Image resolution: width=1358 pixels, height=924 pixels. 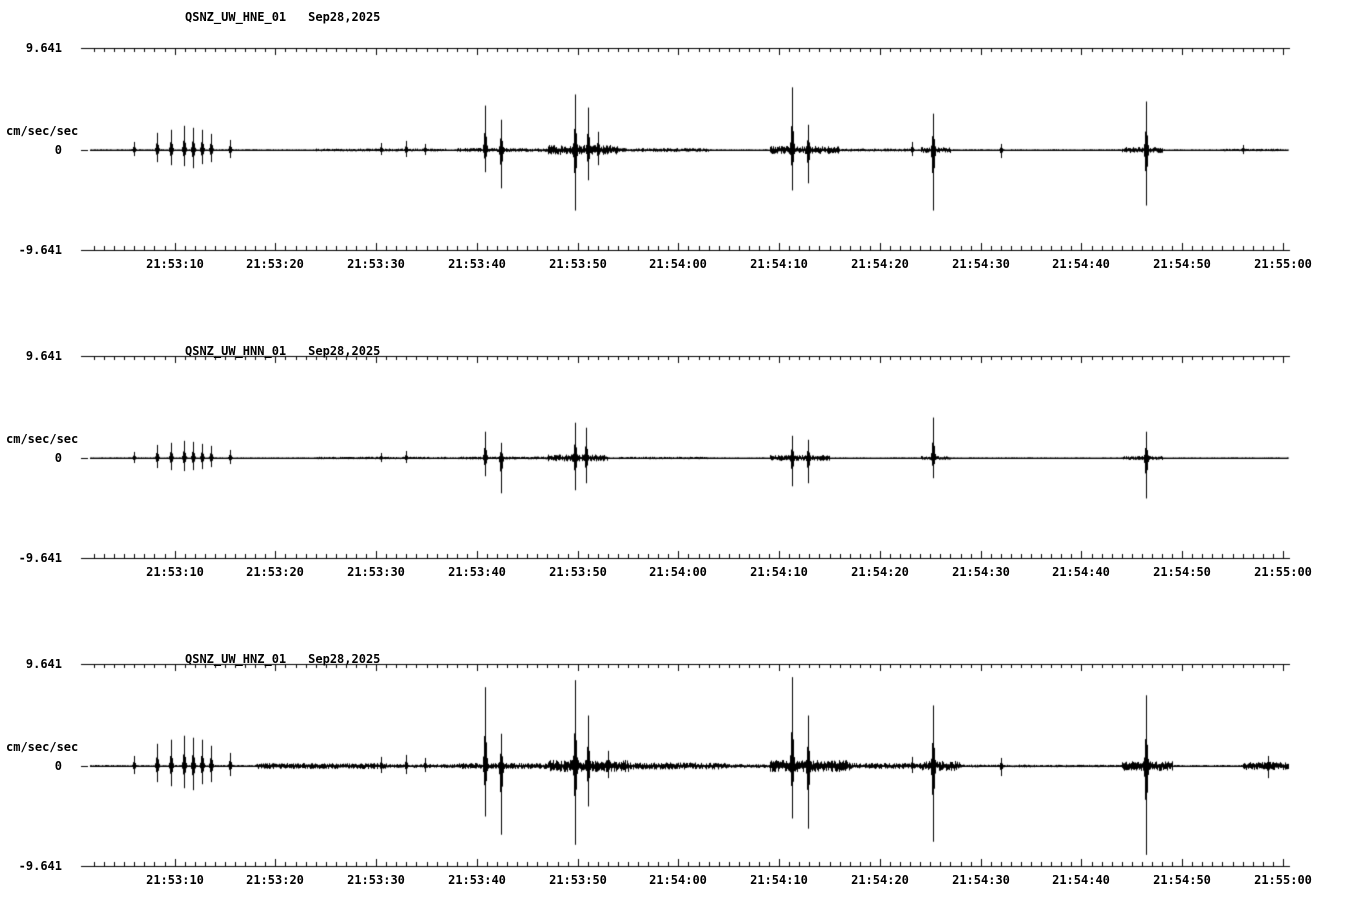 I want to click on station-id: QSNZ_UW_HNZ_01, so click(x=236, y=659).